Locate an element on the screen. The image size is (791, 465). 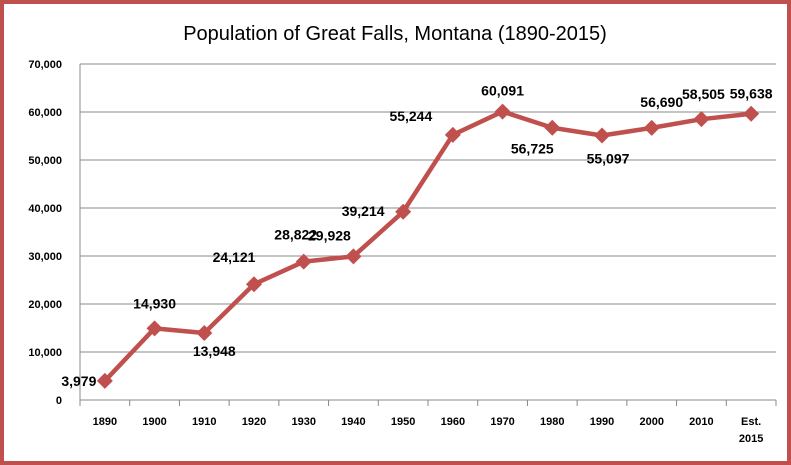
data-label-9: 56,725 is located at coordinates (532, 149).